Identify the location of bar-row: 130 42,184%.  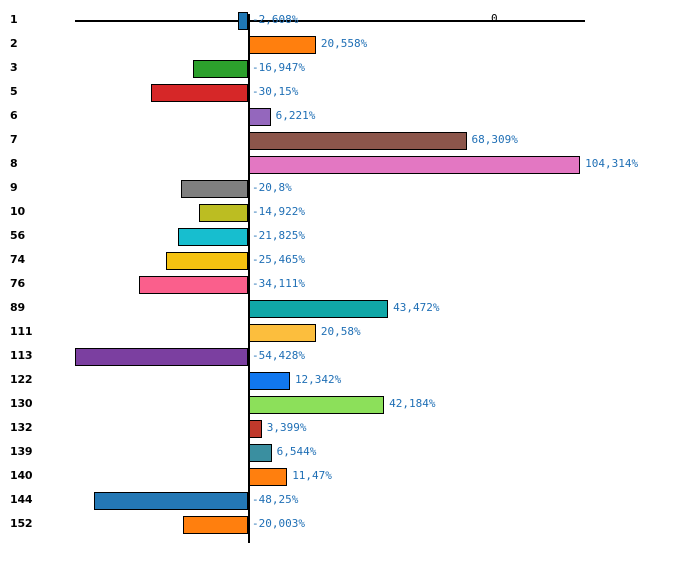
(350, 405).